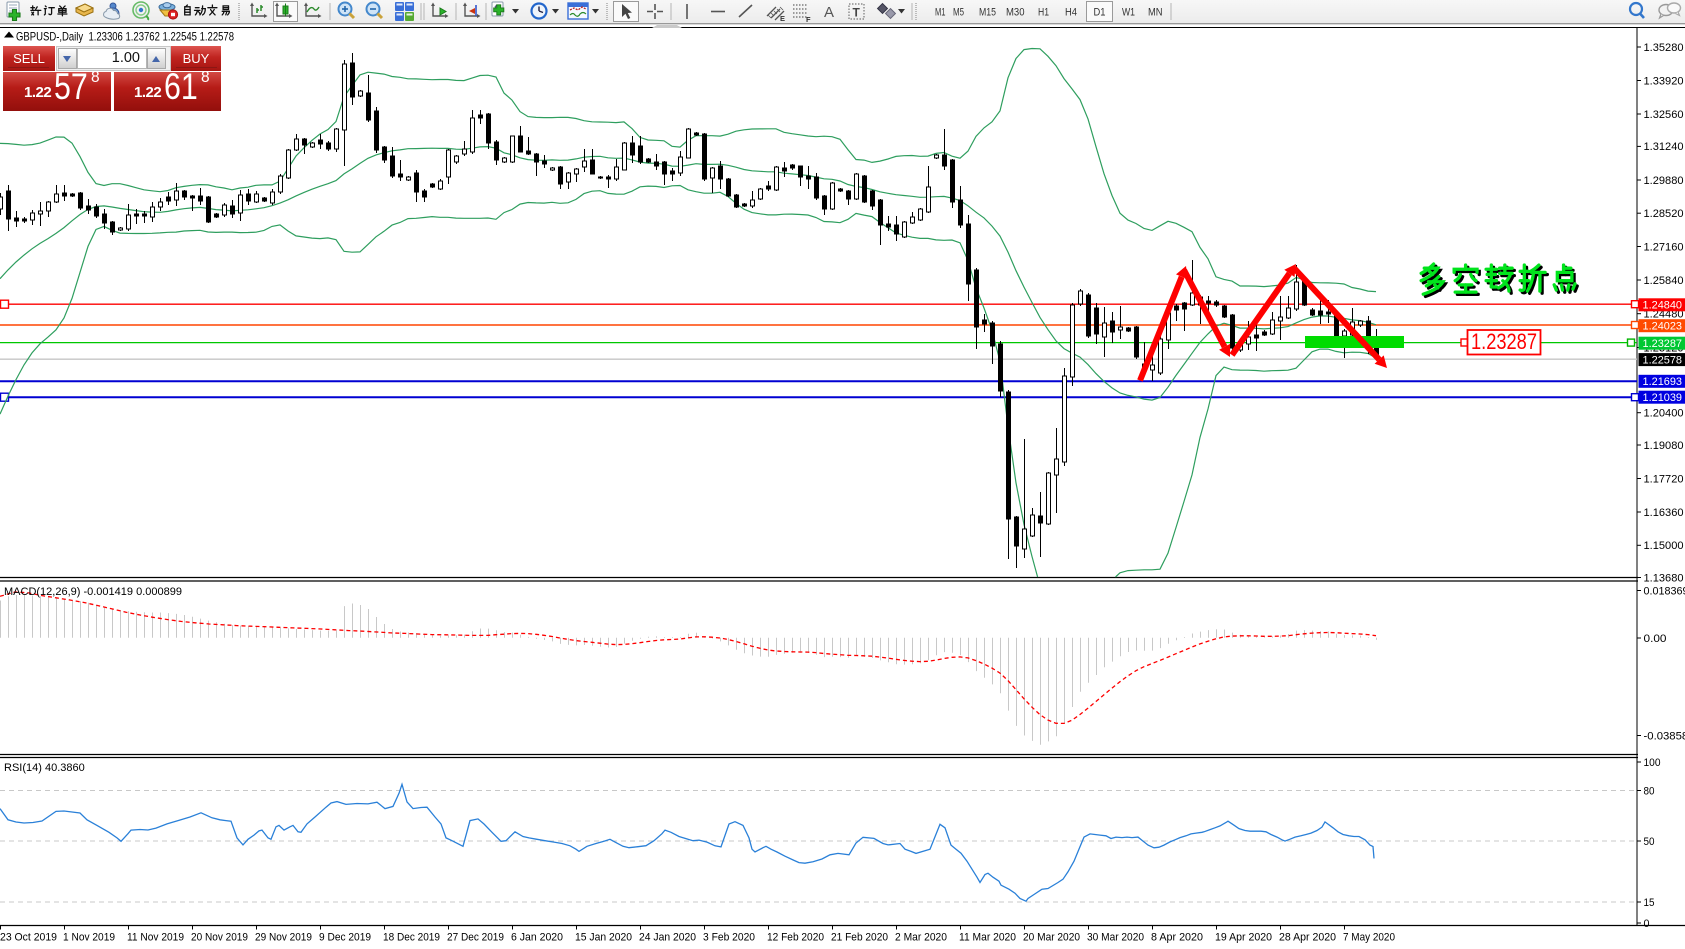  What do you see at coordinates (1647, 924) in the screenshot?
I see `svg-text: 0` at bounding box center [1647, 924].